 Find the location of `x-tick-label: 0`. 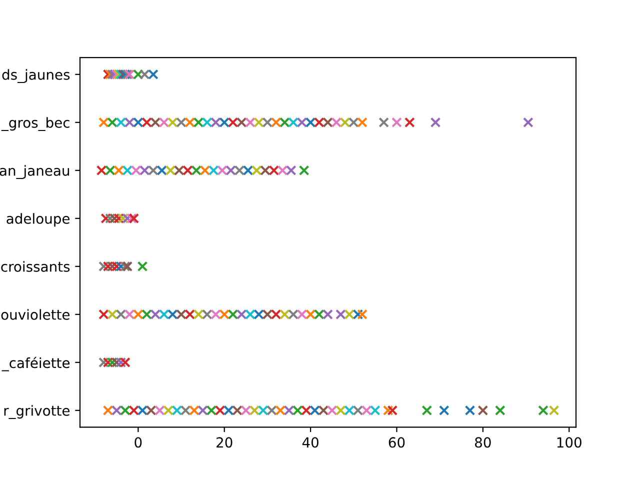

x-tick-label: 0 is located at coordinates (138, 442).